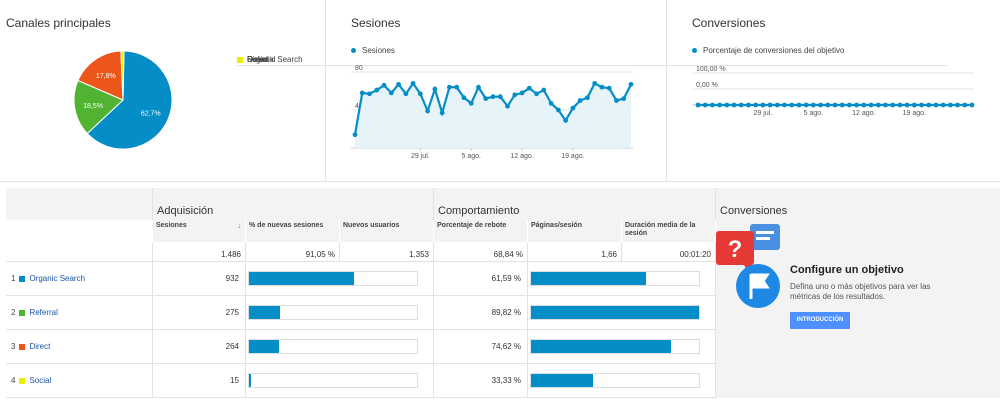 This screenshot has width=1000, height=409. What do you see at coordinates (13, 278) in the screenshot?
I see `row-number: 1` at bounding box center [13, 278].